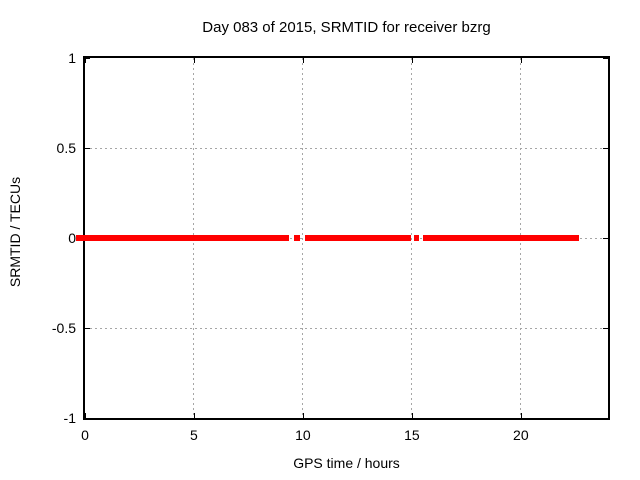 The height and width of the screenshot is (480, 640). I want to click on y-tick-label: -0.5, so click(63, 328).